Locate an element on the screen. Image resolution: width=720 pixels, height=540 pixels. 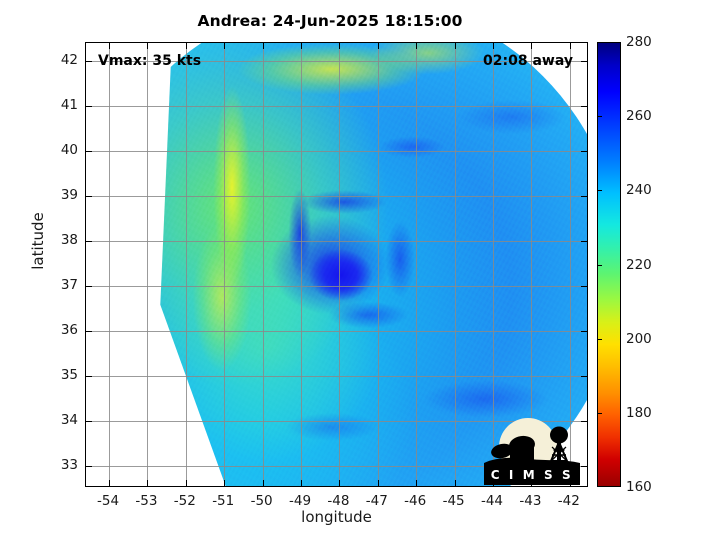
x-tick-label: -53 is located at coordinates (146, 501).